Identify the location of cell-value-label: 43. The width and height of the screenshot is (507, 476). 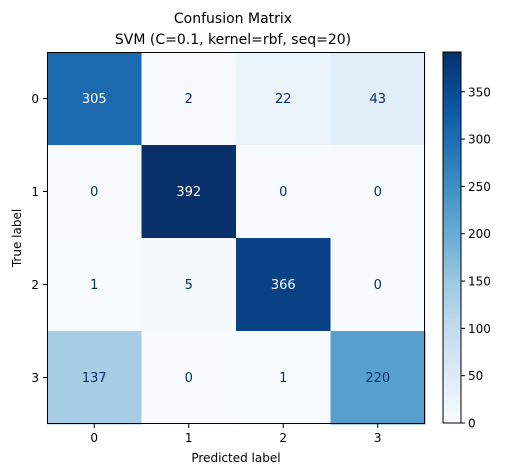
(377, 99).